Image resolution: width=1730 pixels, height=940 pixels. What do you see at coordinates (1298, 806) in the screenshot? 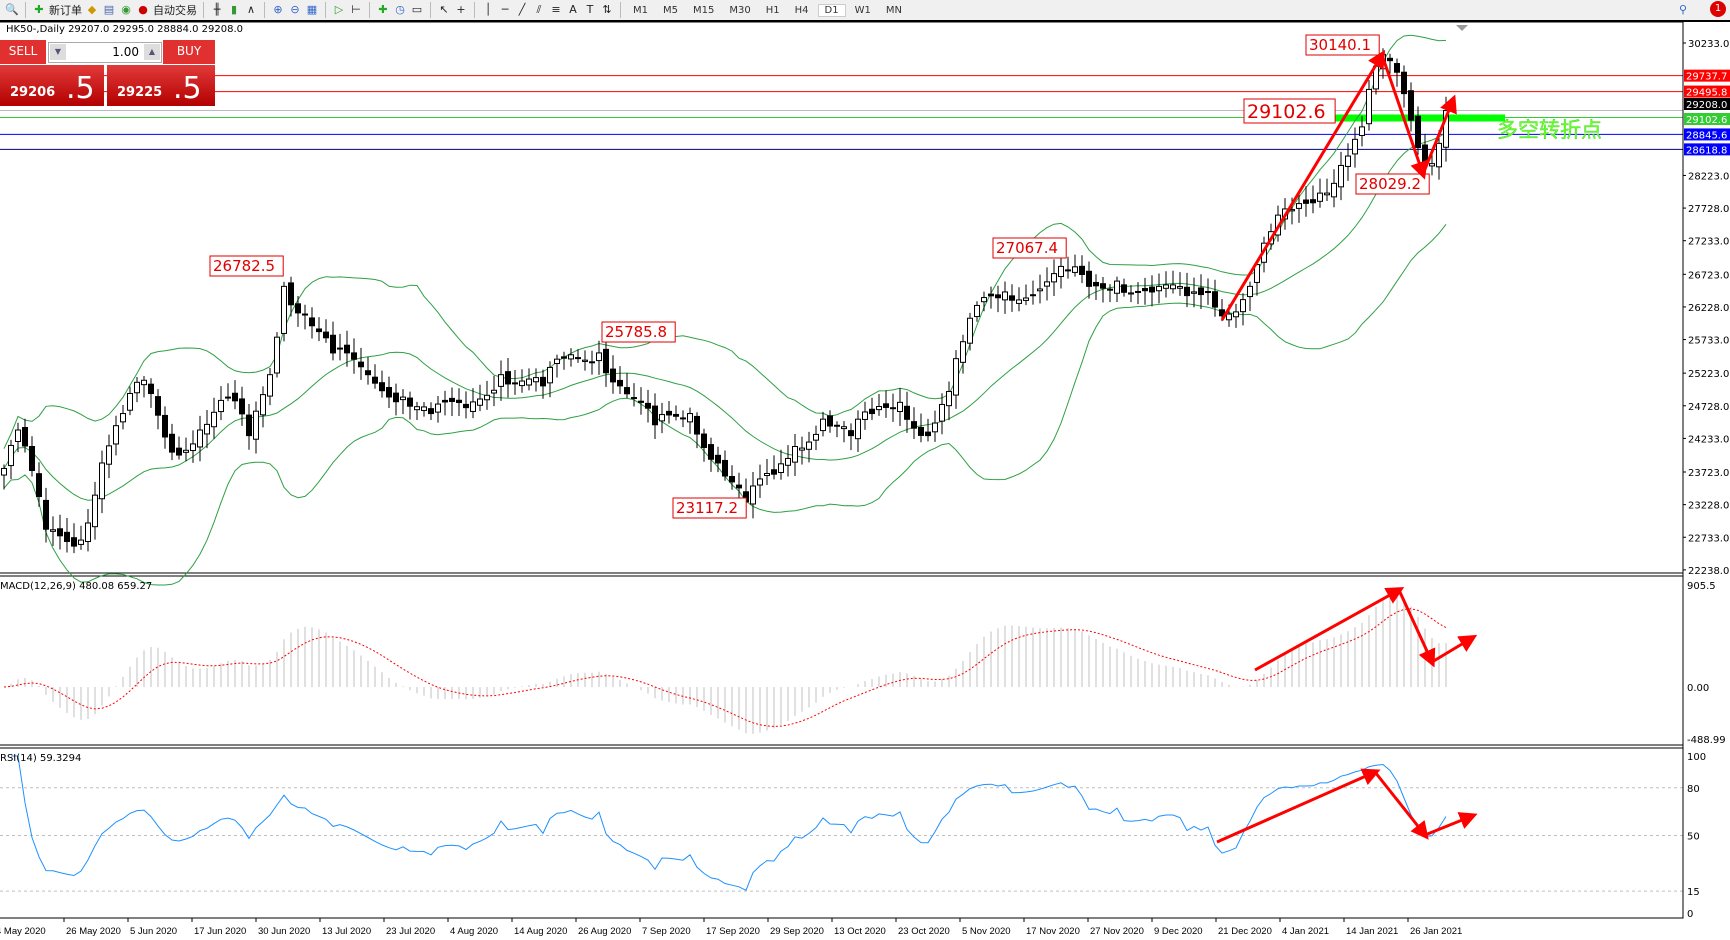
I see `rsi-arrow-segment` at bounding box center [1298, 806].